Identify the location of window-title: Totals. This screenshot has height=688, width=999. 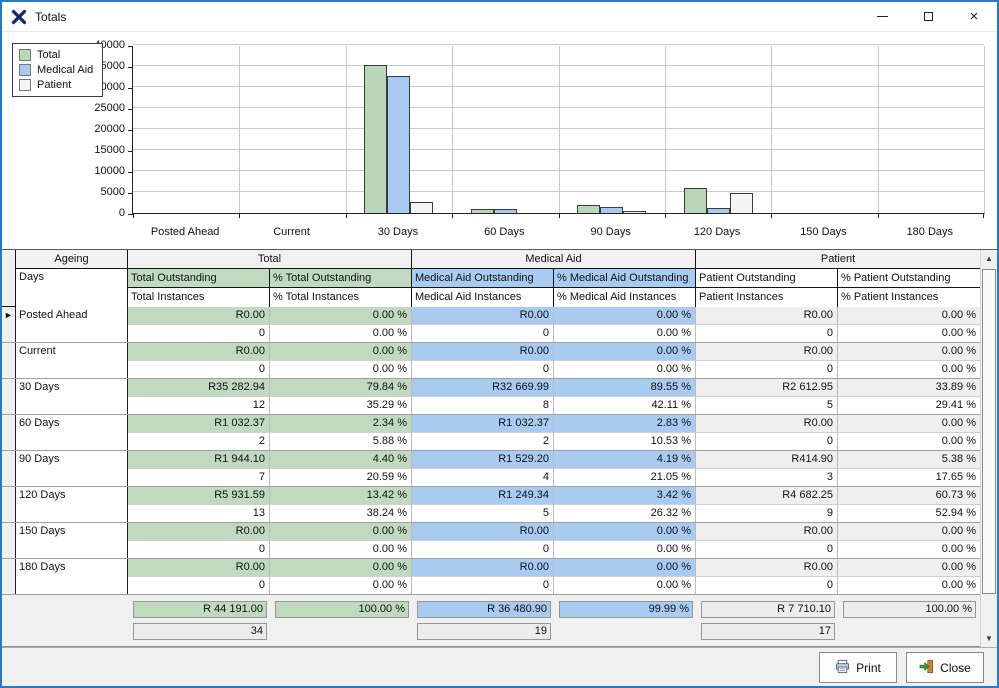
(51, 16).